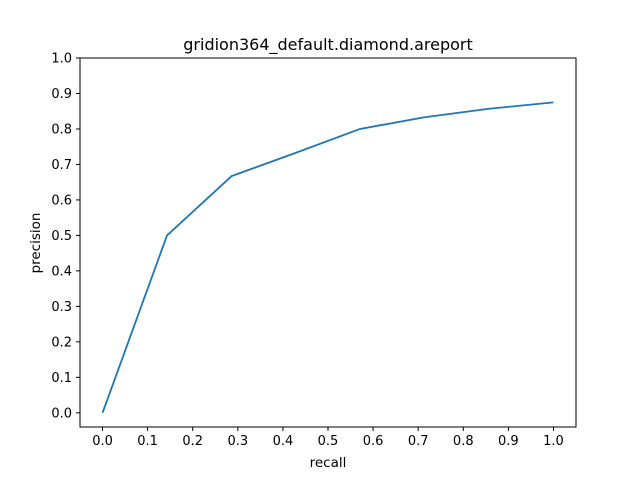  Describe the element at coordinates (61, 165) in the screenshot. I see `y-tick-label: 0.7` at that location.